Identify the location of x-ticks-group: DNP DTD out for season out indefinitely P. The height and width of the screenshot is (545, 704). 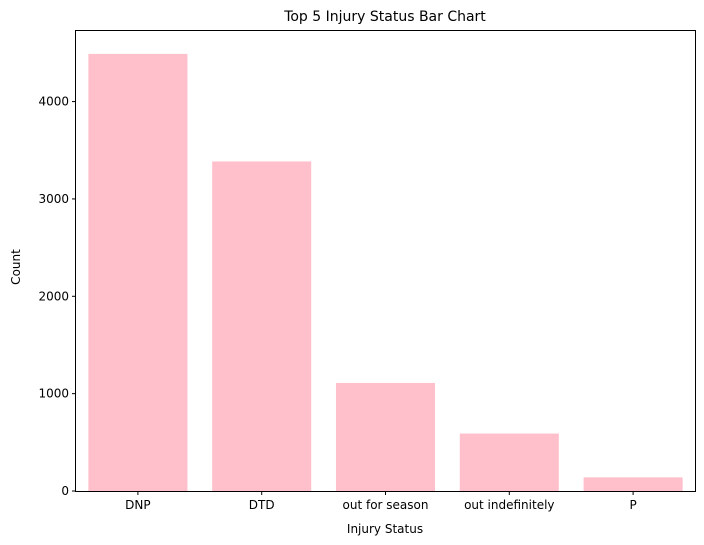
(381, 501).